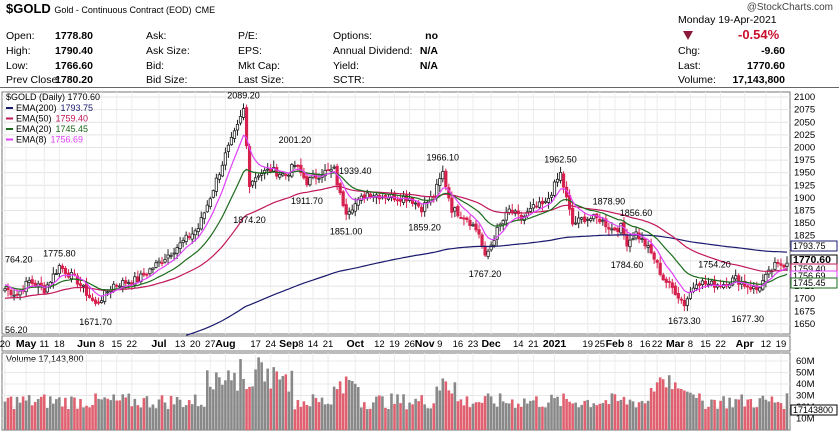 The height and width of the screenshot is (439, 839). I want to click on quote-cell-v5: -9.60, so click(773, 50).